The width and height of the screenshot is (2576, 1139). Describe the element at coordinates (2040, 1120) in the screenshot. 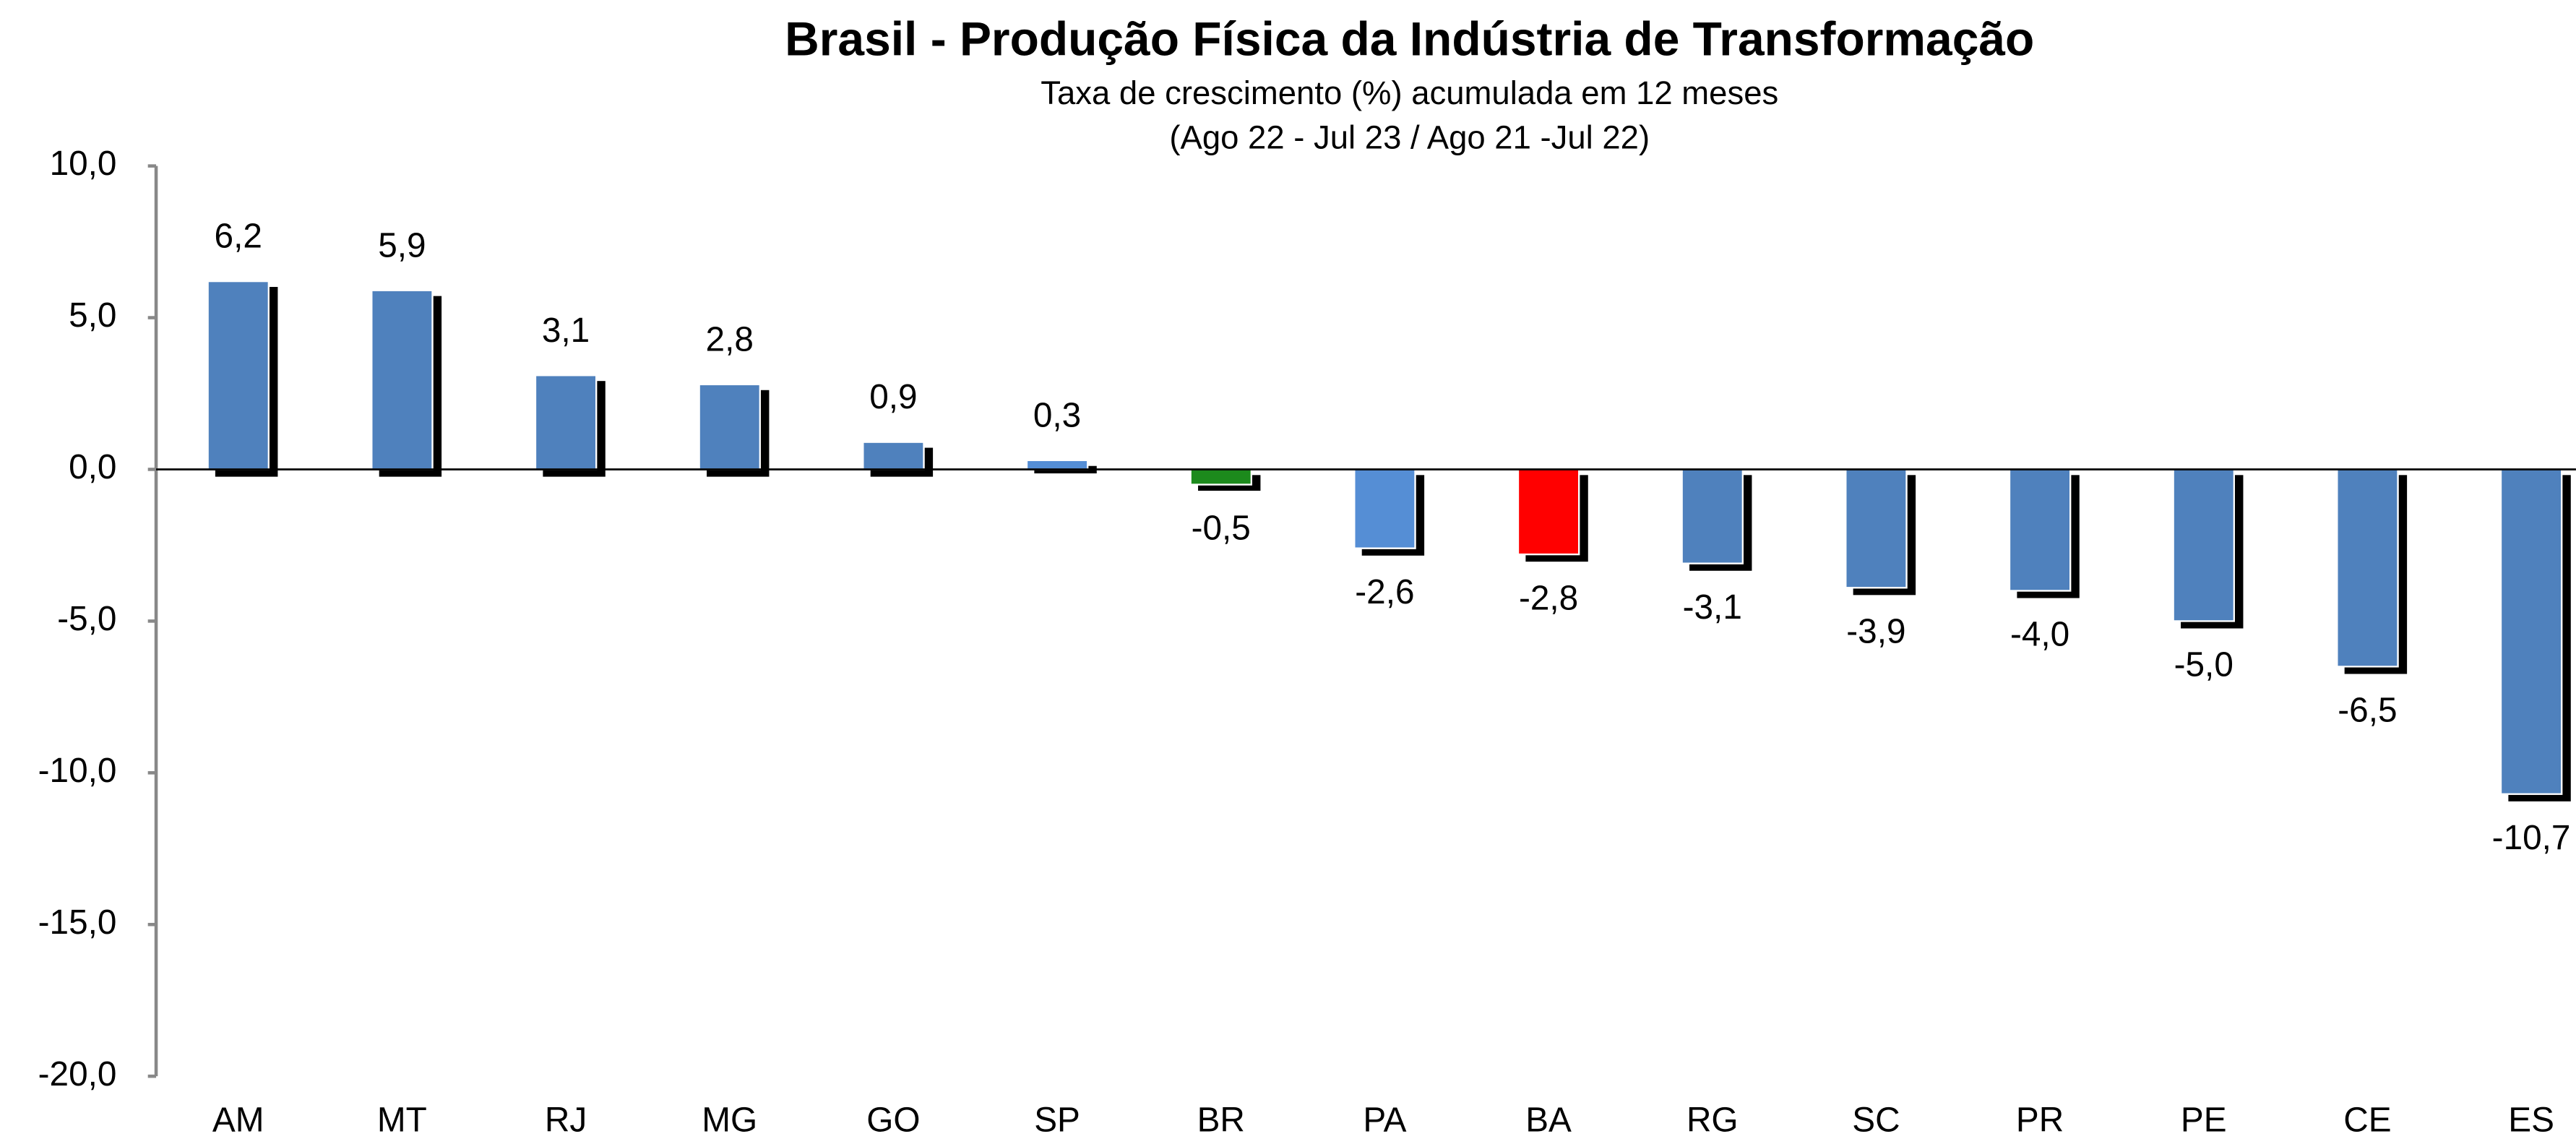

I see `x-tick-label: PR` at that location.